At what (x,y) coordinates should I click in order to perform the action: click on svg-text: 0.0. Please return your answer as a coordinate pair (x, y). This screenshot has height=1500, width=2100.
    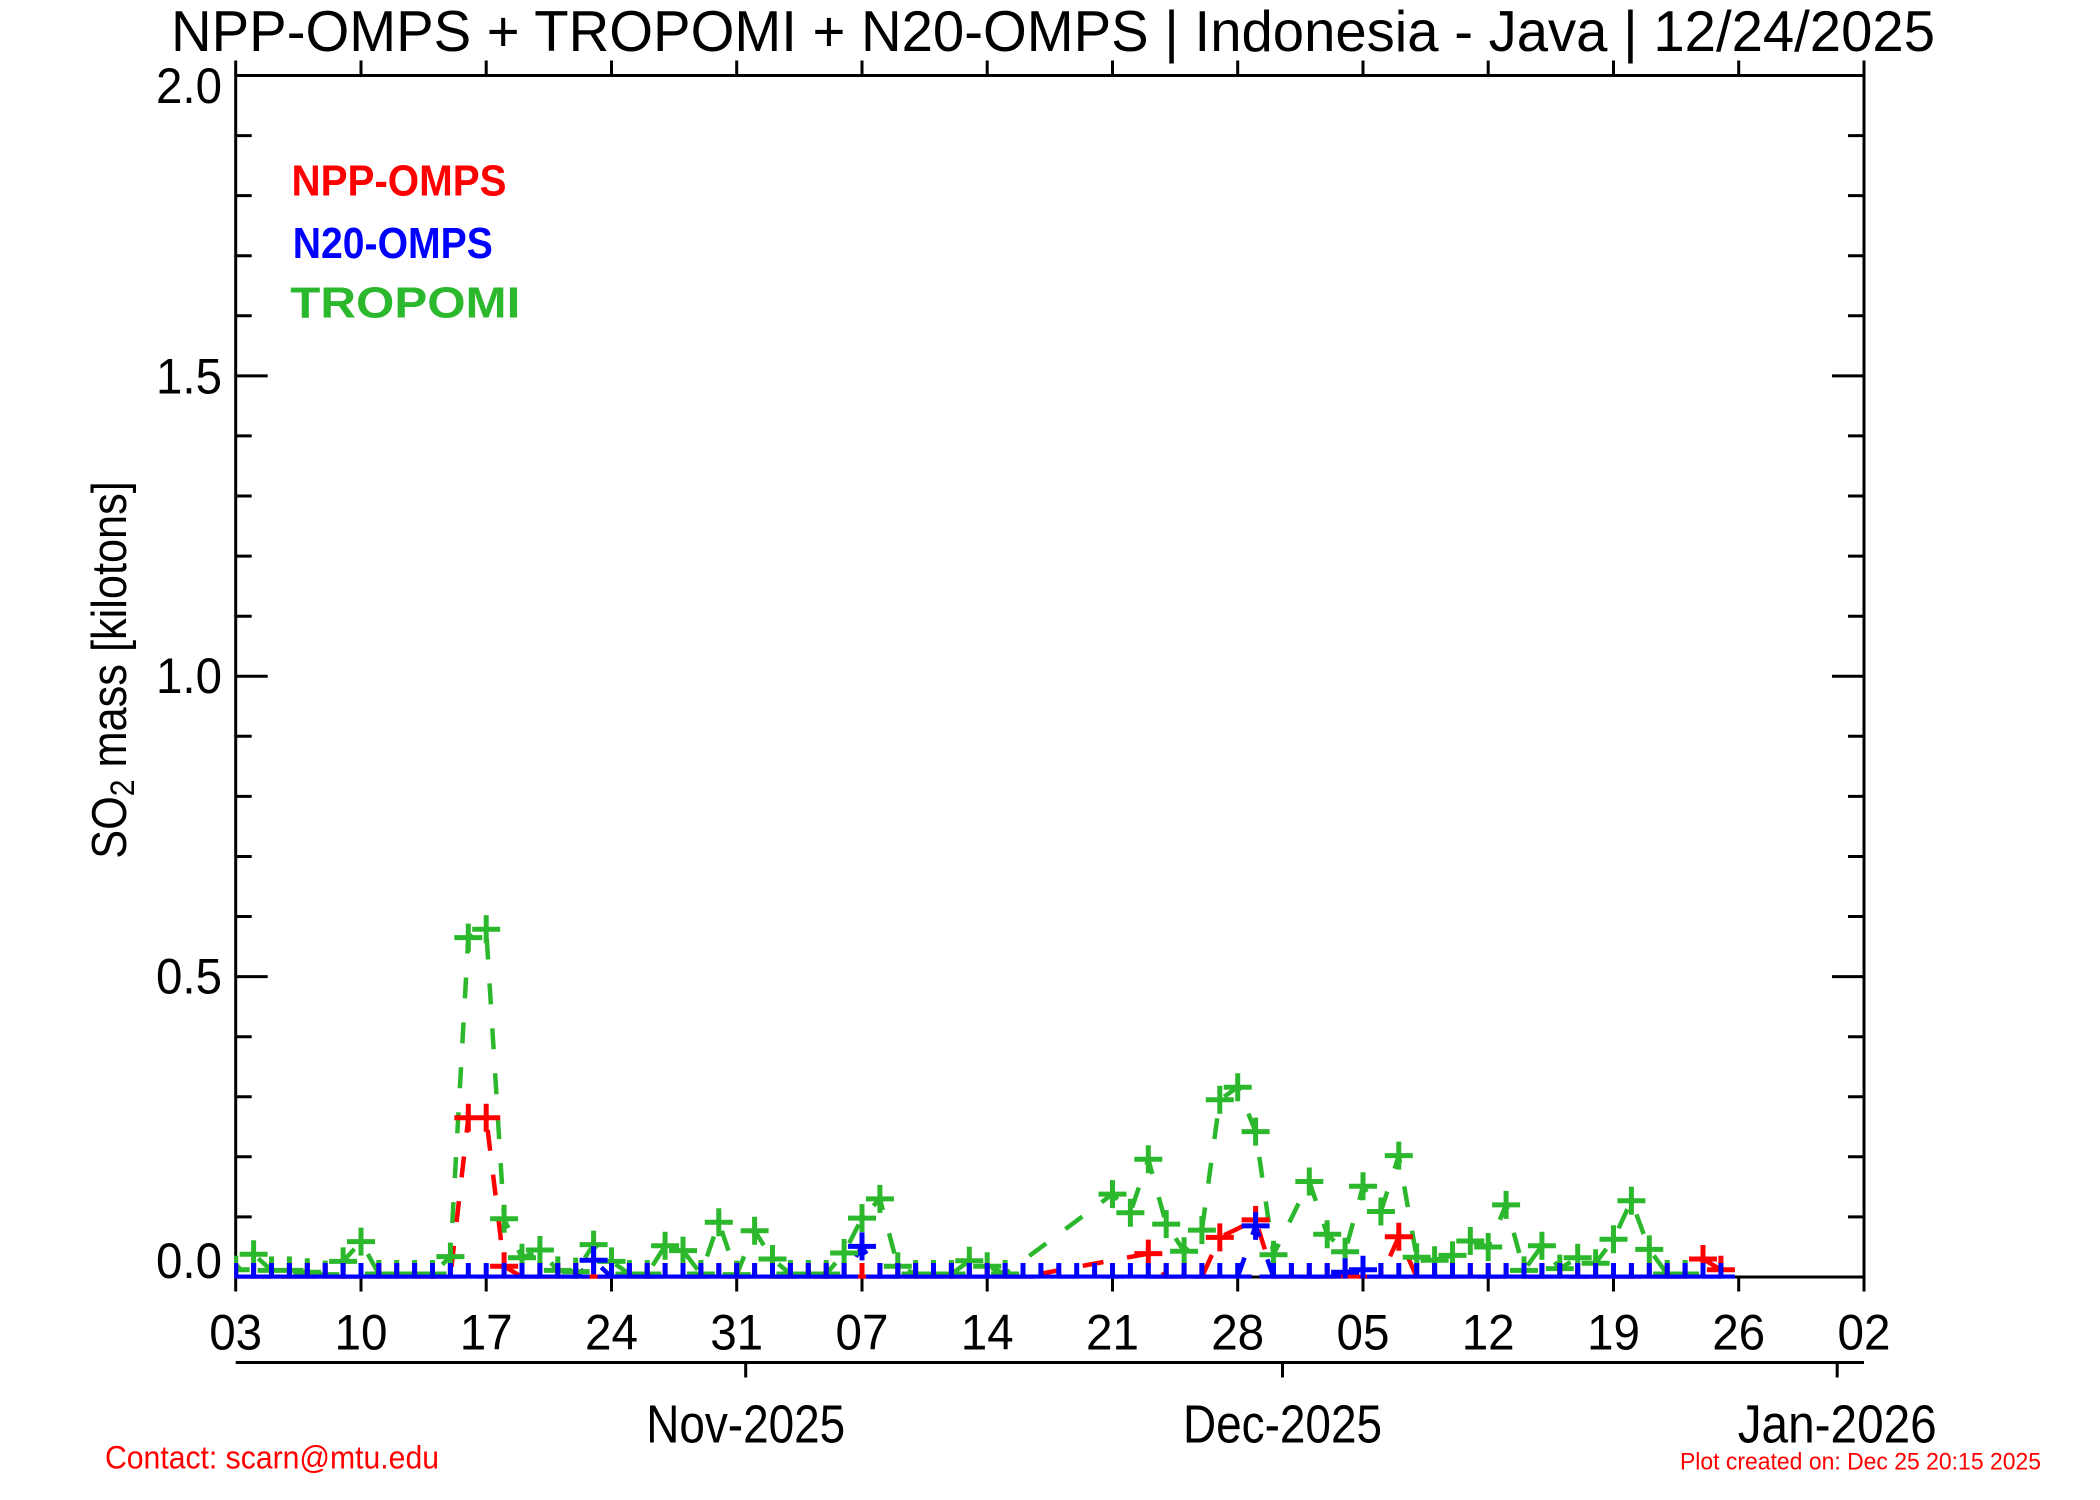
    Looking at the image, I should click on (189, 1261).